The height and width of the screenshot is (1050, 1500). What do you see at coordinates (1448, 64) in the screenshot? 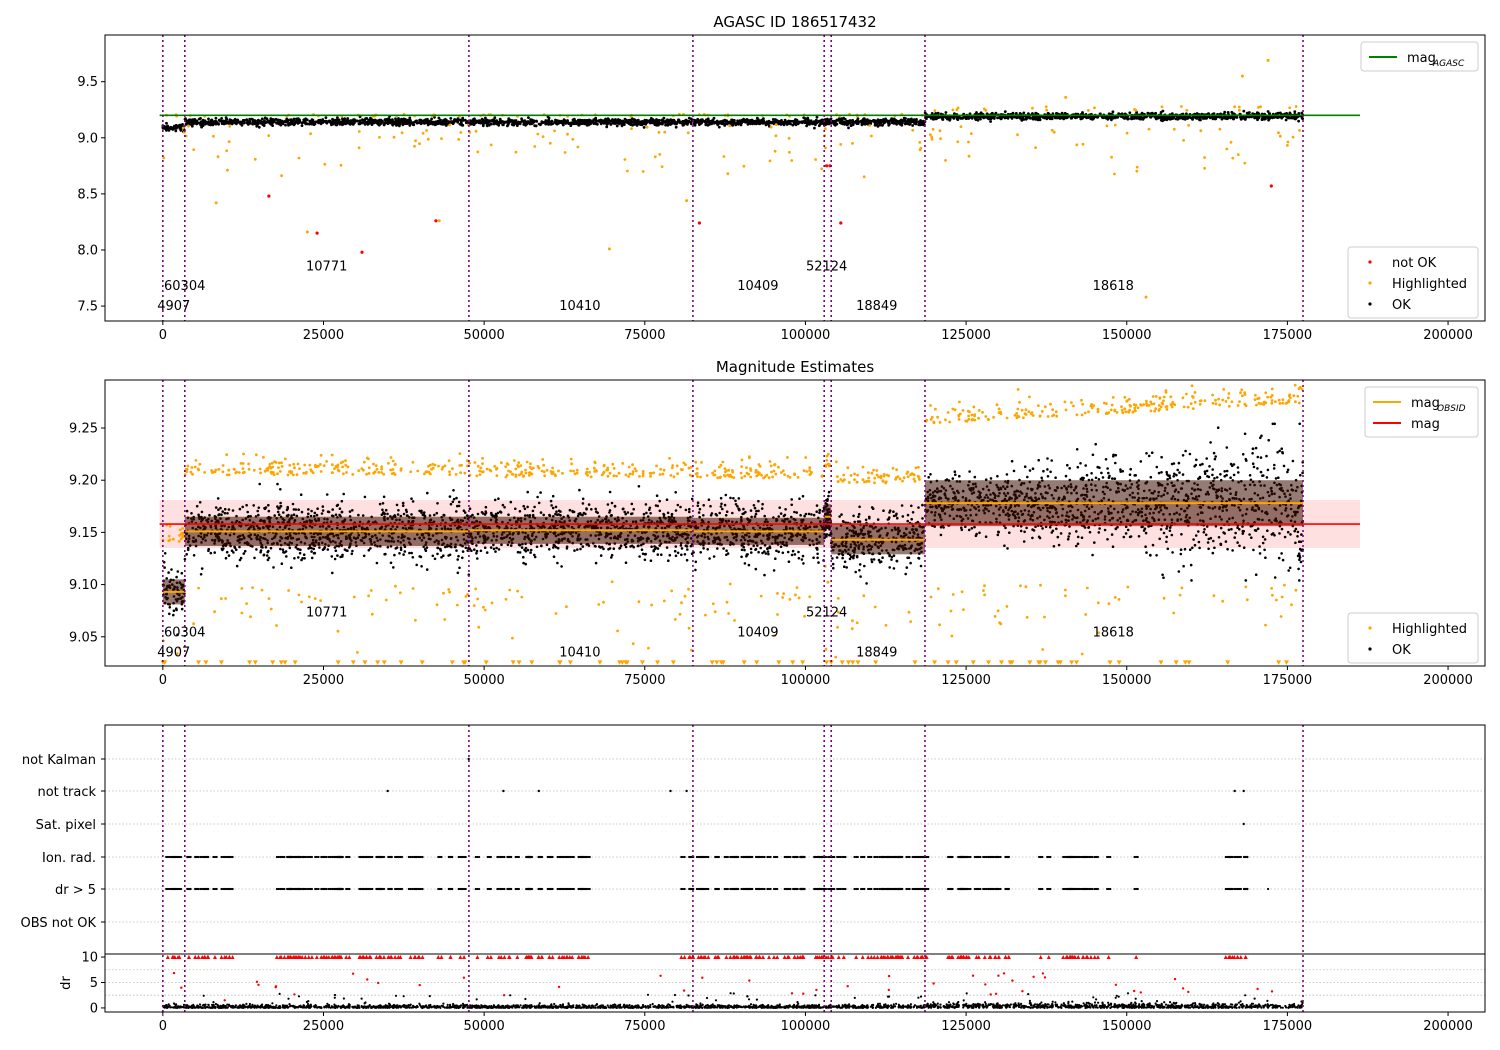
I see `legend-subscript: AGASC` at bounding box center [1448, 64].